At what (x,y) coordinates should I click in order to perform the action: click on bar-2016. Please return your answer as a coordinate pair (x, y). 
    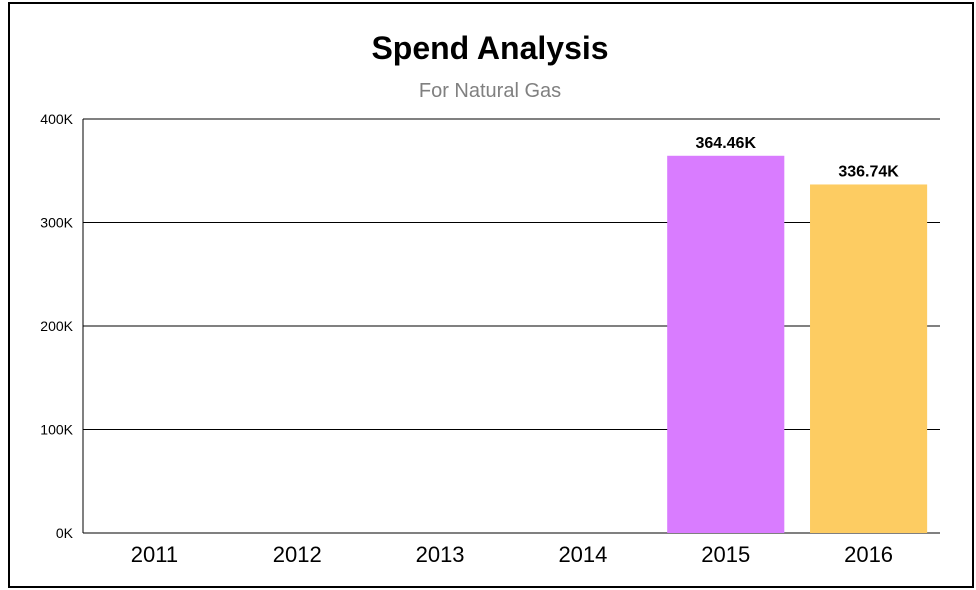
    Looking at the image, I should click on (869, 358).